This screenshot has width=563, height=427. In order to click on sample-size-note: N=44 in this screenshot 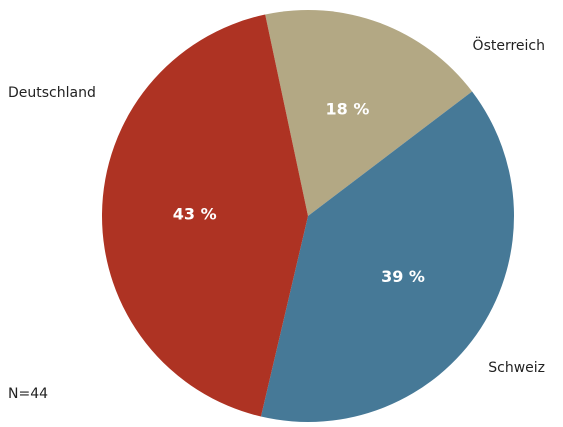, I will do `click(28, 394)`.